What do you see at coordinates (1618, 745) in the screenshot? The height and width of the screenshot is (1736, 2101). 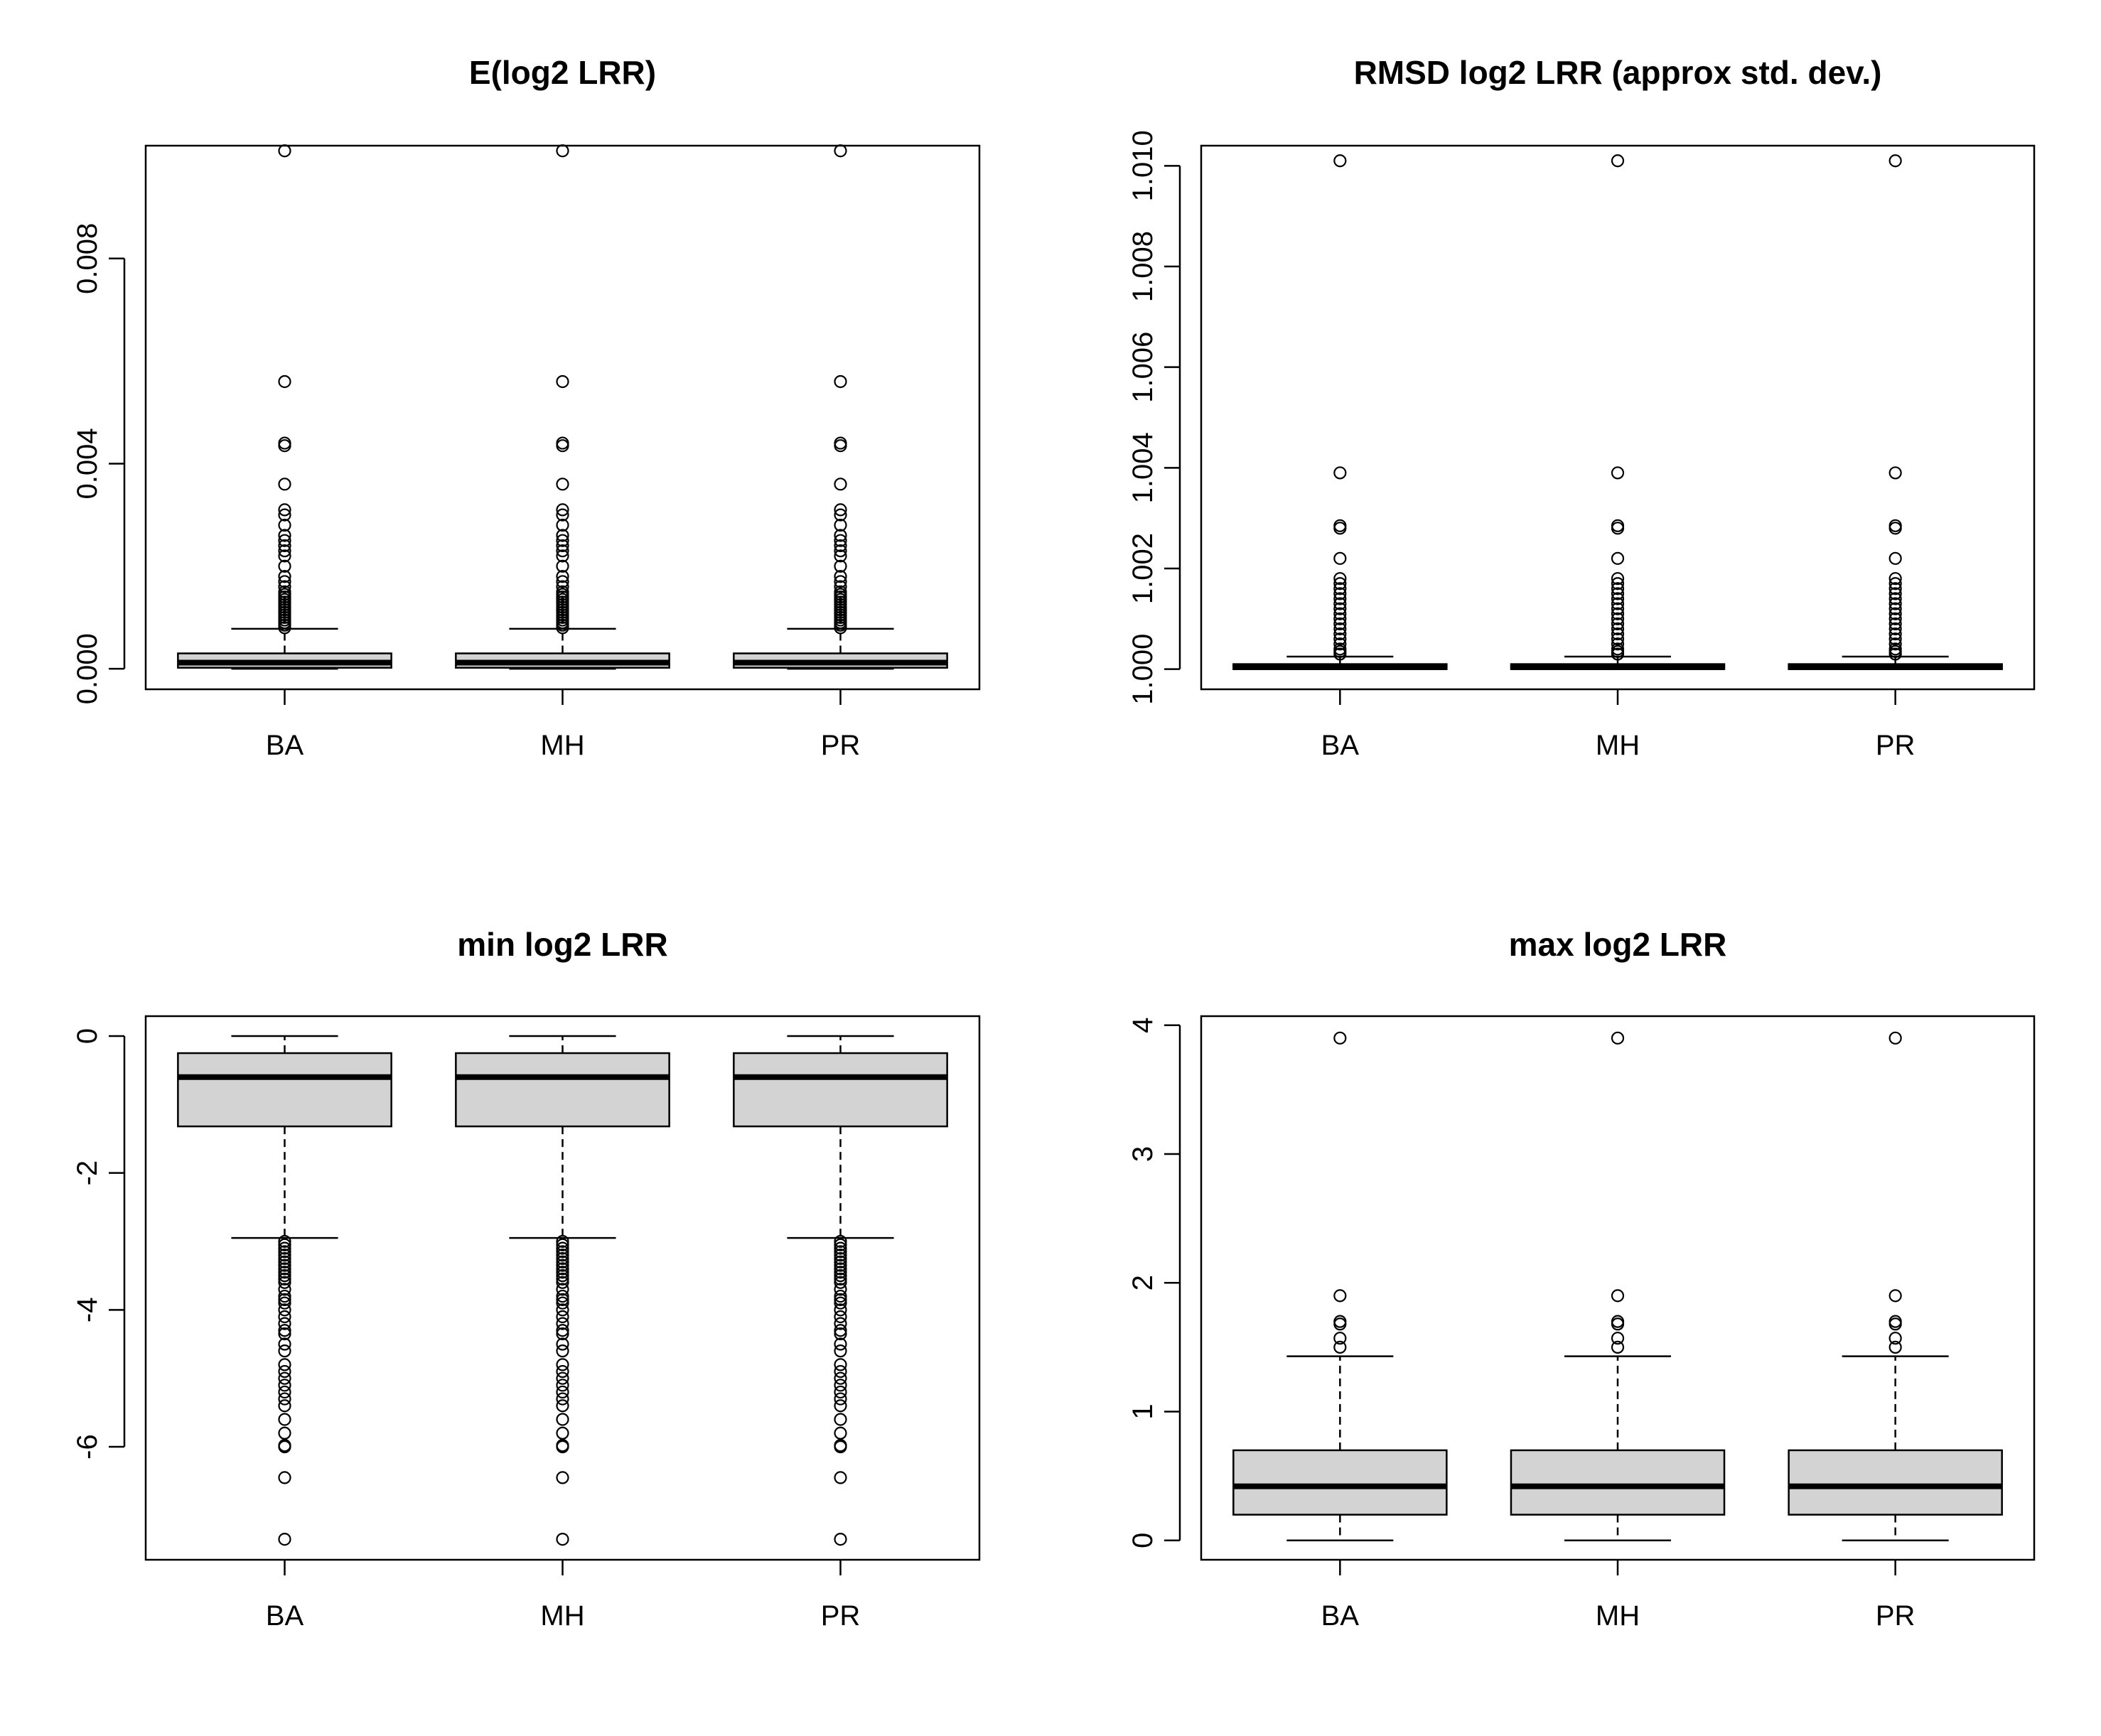 I see `x-category-label: MH` at bounding box center [1618, 745].